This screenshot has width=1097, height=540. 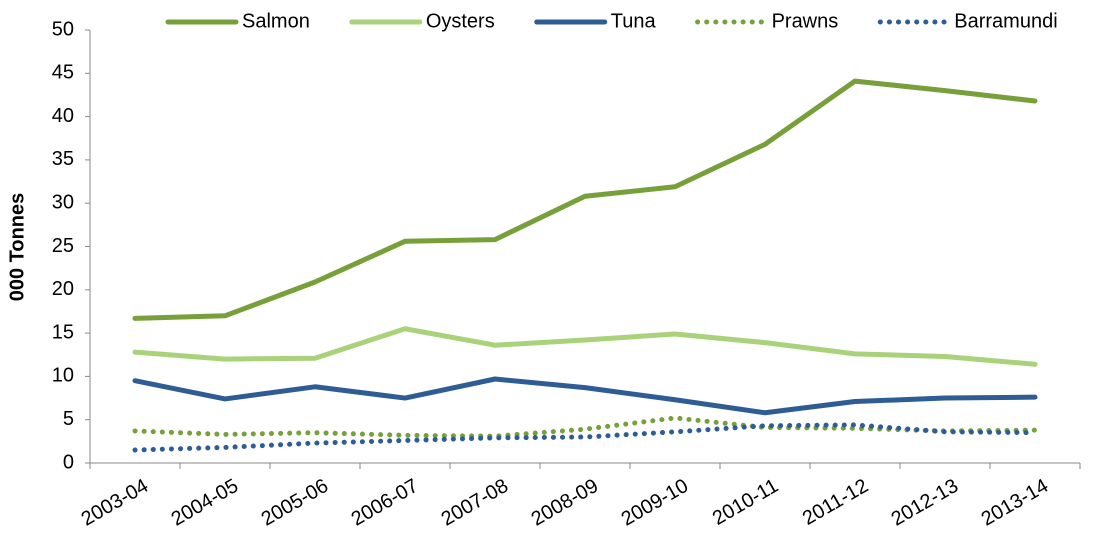 What do you see at coordinates (475, 503) in the screenshot?
I see `x-tick-label: 2007-08` at bounding box center [475, 503].